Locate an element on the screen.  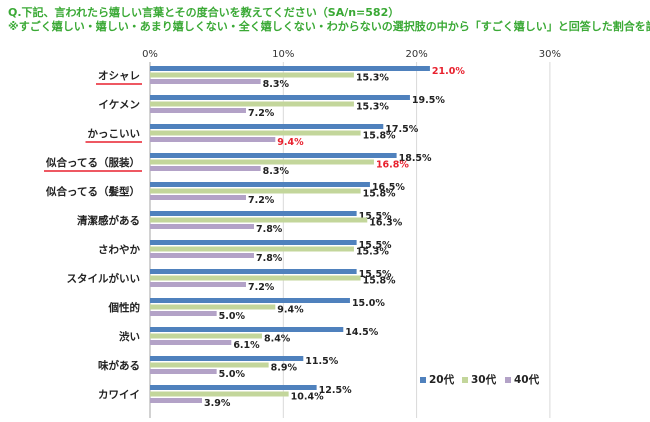
data-label: 18.5% is located at coordinates (415, 158).